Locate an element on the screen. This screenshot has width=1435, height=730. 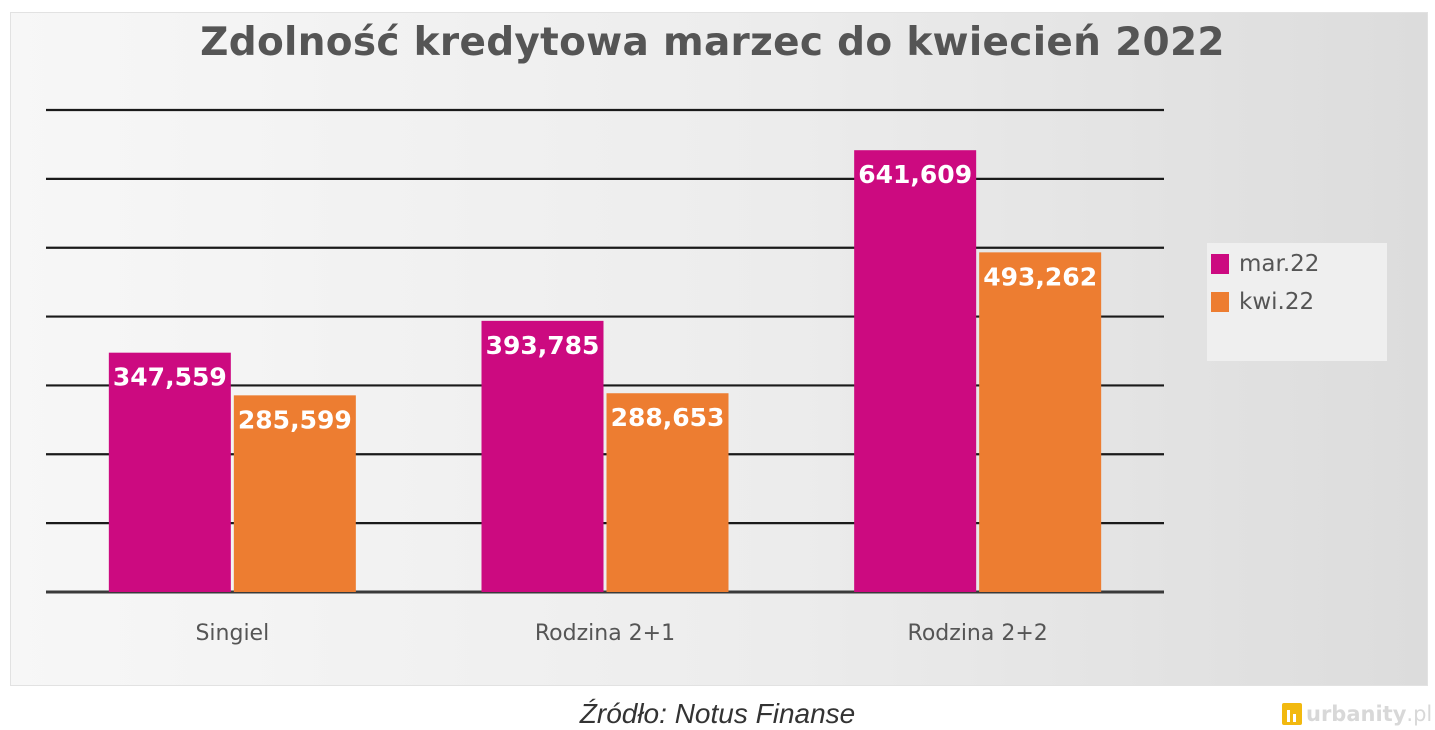
data-label-series-1-1: 347,559 is located at coordinates (170, 377).